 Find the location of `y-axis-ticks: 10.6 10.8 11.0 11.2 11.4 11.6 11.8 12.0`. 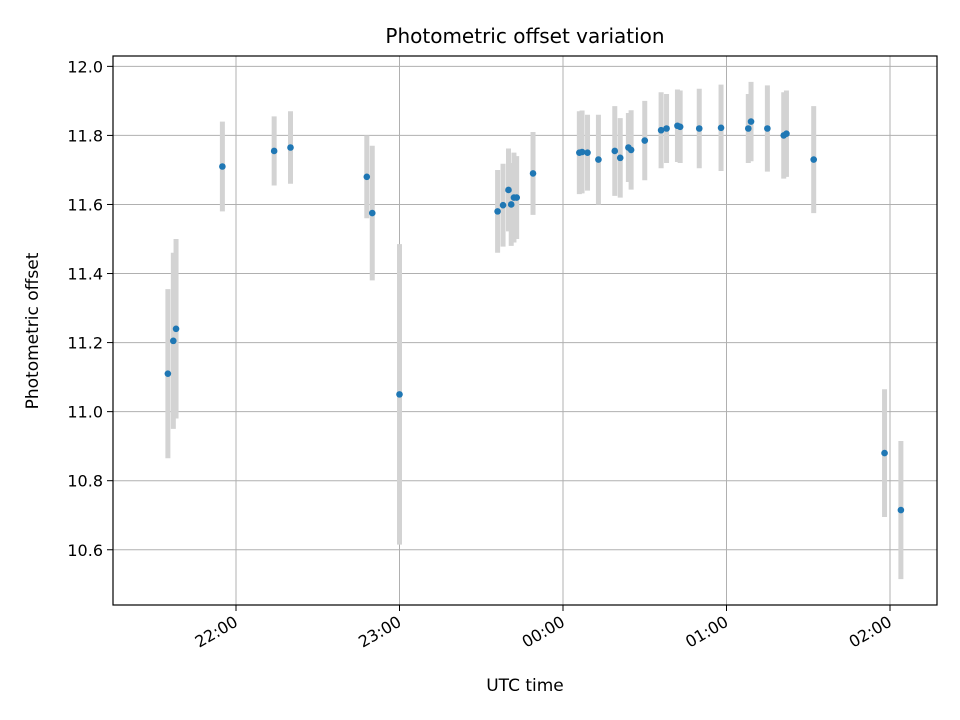

y-axis-ticks: 10.6 10.8 11.0 11.2 11.4 11.6 11.8 12.0 is located at coordinates (90, 308).